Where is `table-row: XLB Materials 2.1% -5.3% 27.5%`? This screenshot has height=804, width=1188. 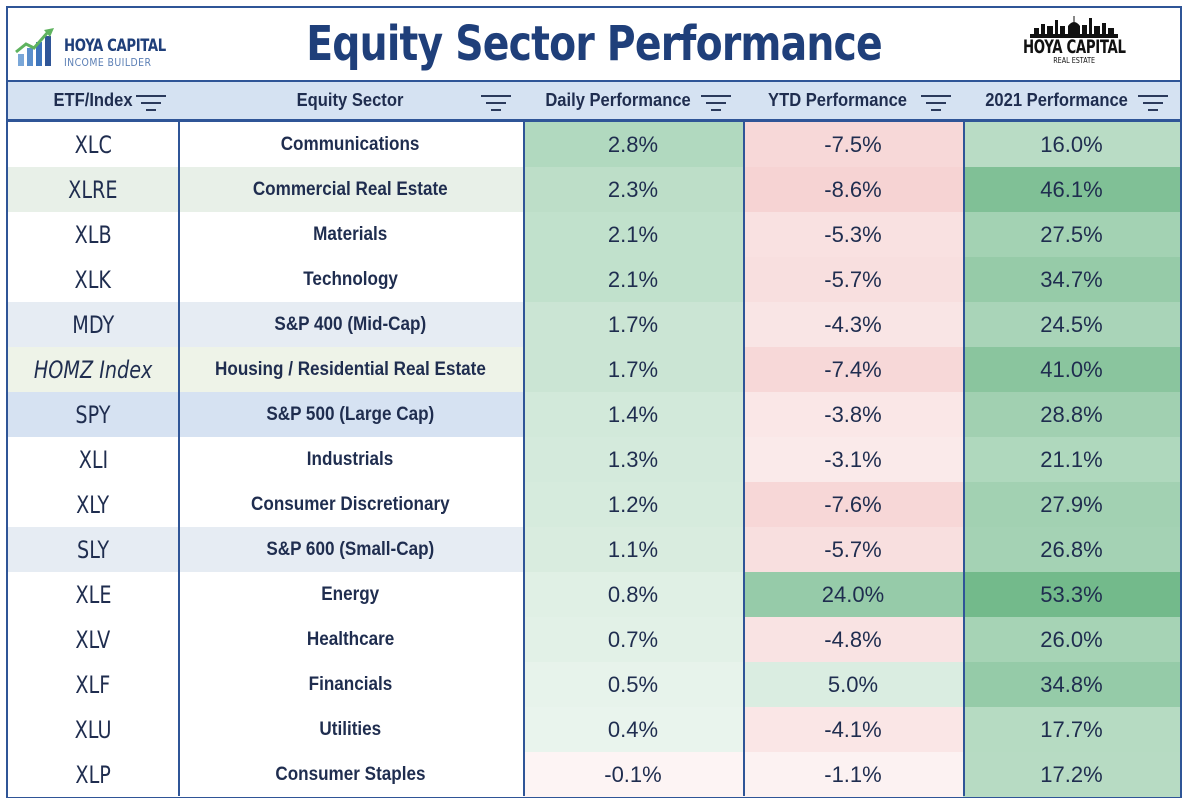 table-row: XLB Materials 2.1% -5.3% 27.5% is located at coordinates (594, 234).